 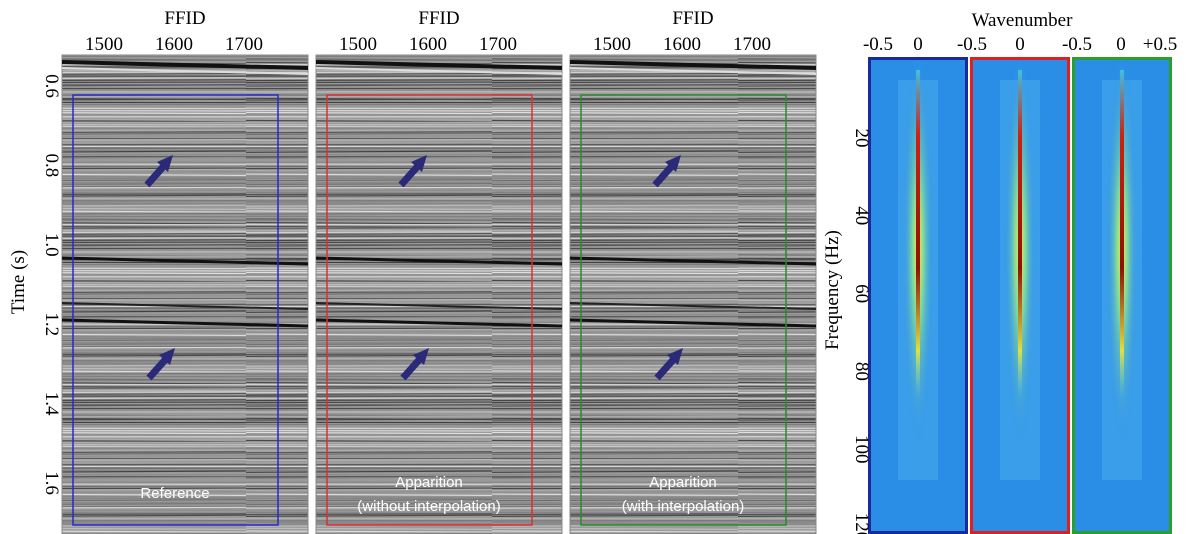 What do you see at coordinates (1160, 44) in the screenshot?
I see `x-tick-label: +0.5` at bounding box center [1160, 44].